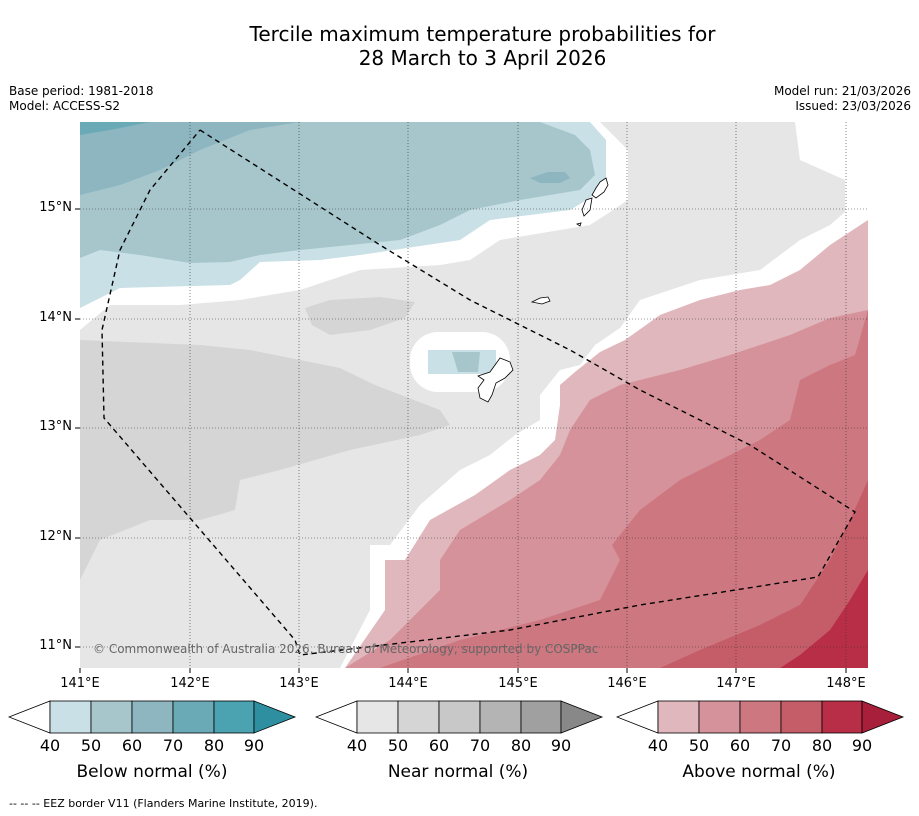 The height and width of the screenshot is (816, 919). What do you see at coordinates (132, 745) in the screenshot?
I see `cbar-below-tick: 60` at bounding box center [132, 745].